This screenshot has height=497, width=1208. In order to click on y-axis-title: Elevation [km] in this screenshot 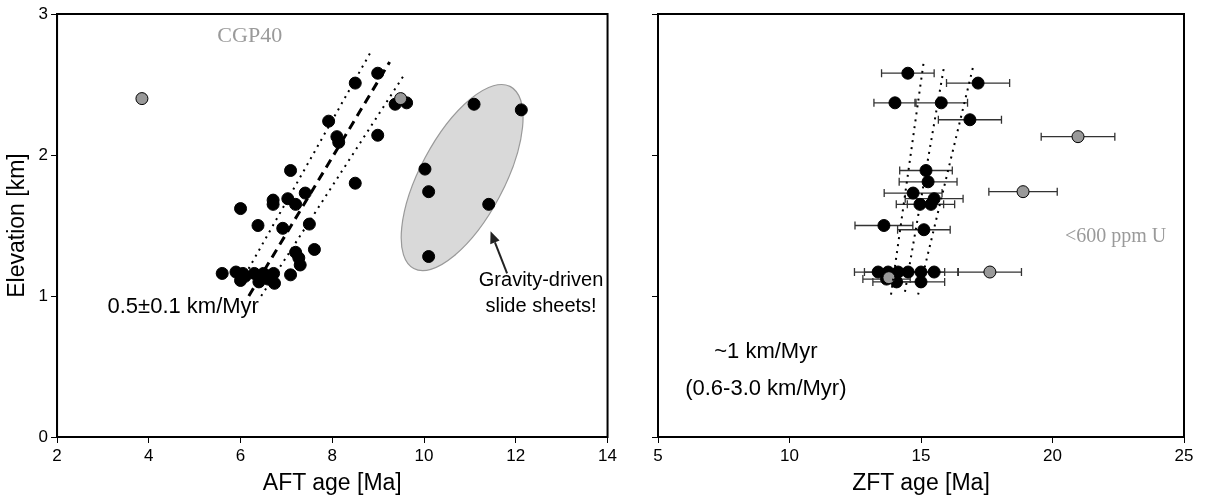, I will do `click(16, 225)`.